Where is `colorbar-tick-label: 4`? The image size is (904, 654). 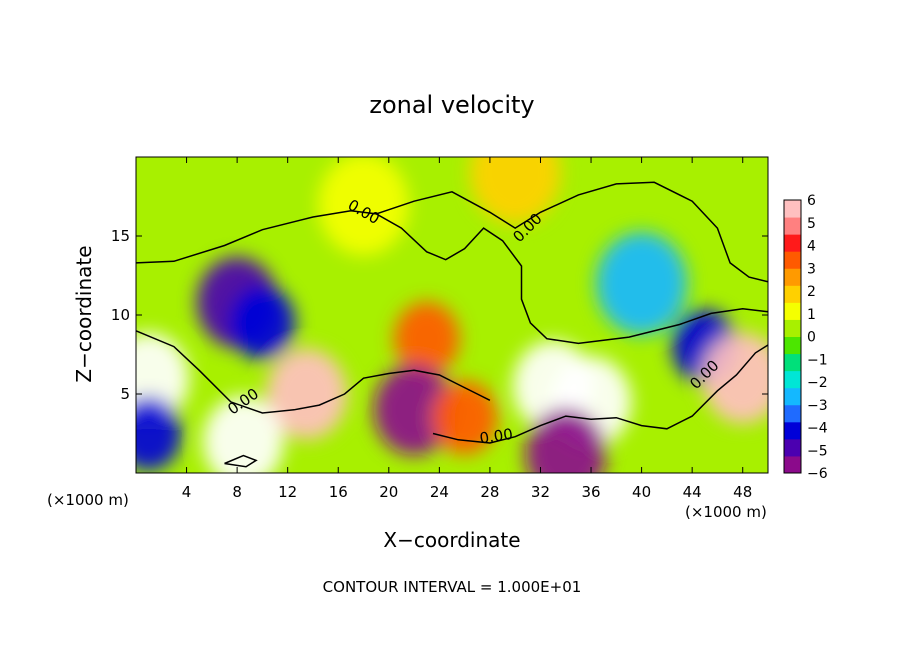 colorbar-tick-label: 4 is located at coordinates (811, 247).